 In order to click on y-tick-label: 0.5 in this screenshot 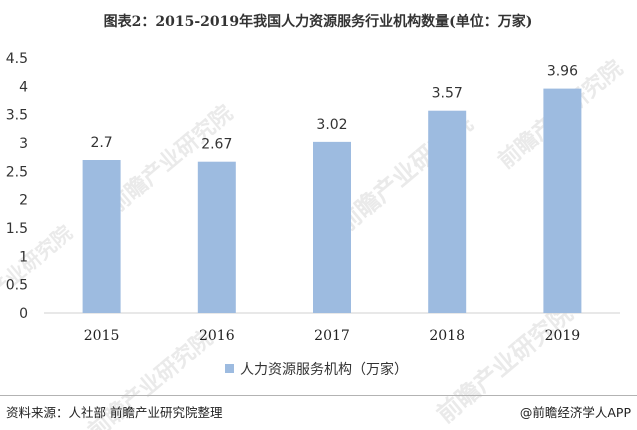, I will do `click(17, 286)`.